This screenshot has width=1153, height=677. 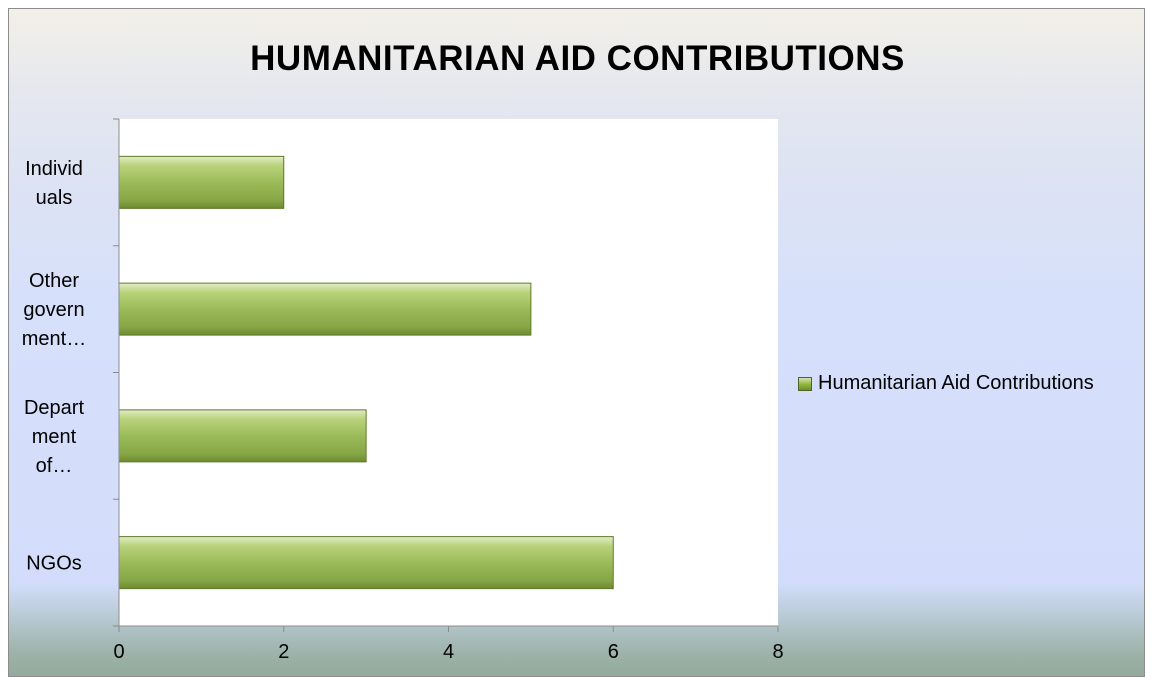 What do you see at coordinates (577, 58) in the screenshot?
I see `chart-title: HUMANITARIAN AID CONTRIBUTIONS` at bounding box center [577, 58].